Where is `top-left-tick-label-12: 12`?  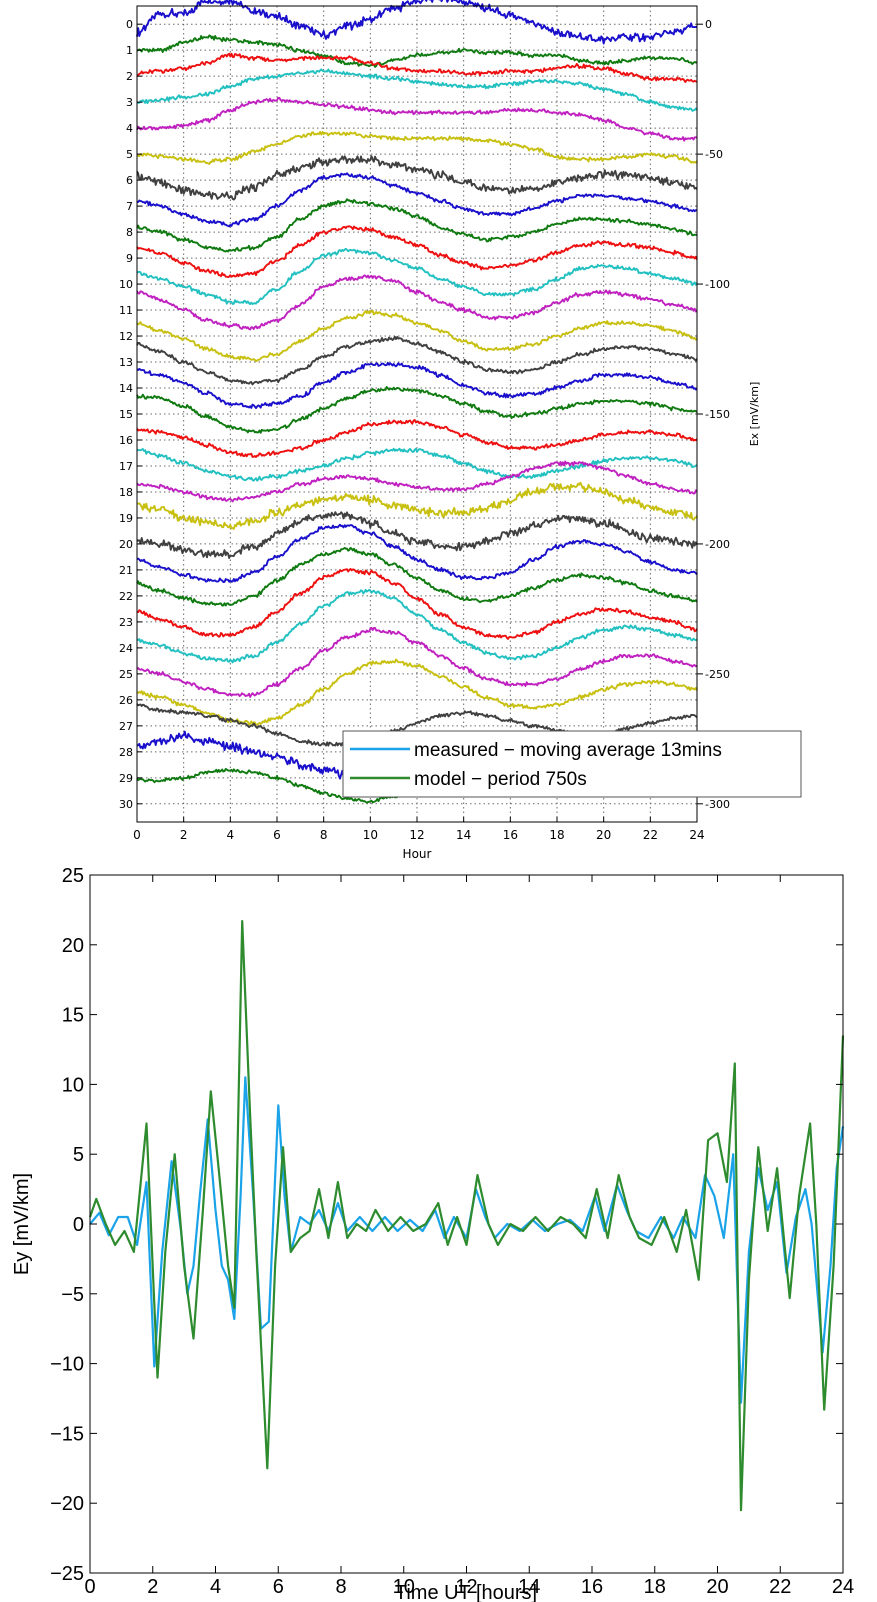 top-left-tick-label-12: 12 is located at coordinates (126, 336).